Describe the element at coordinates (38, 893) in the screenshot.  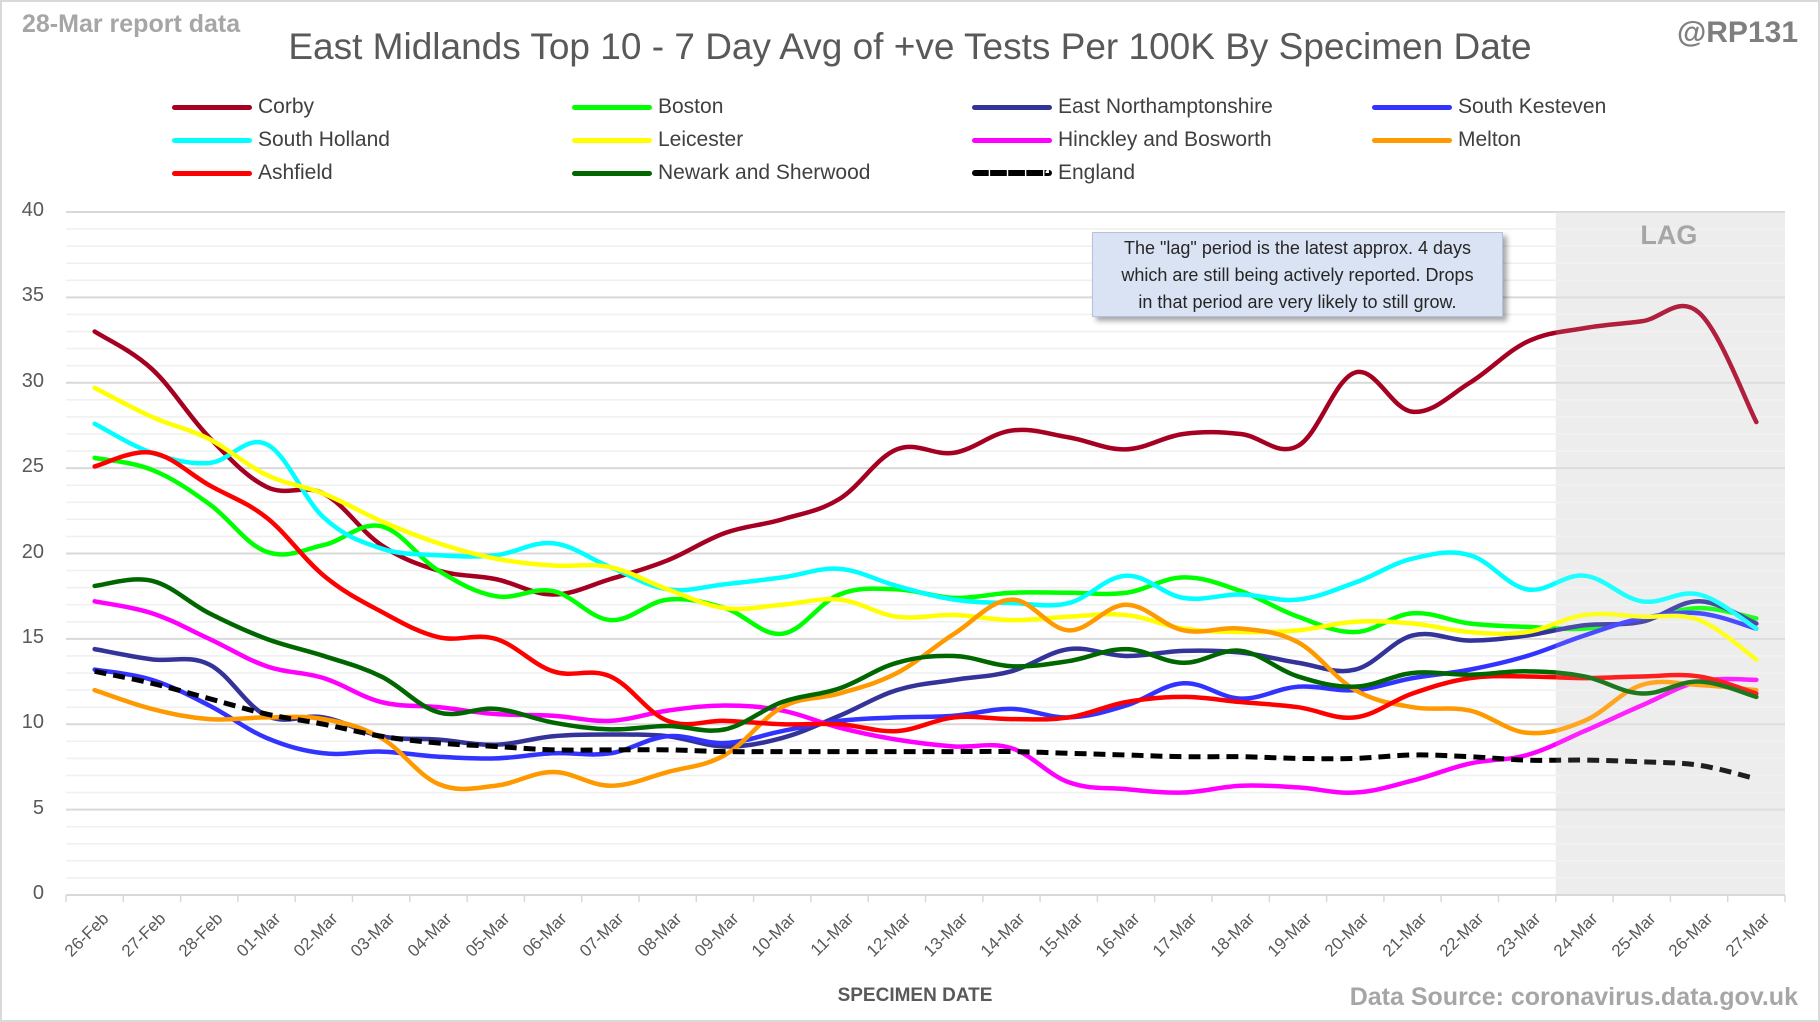
I see `y-tick-label: 0` at that location.